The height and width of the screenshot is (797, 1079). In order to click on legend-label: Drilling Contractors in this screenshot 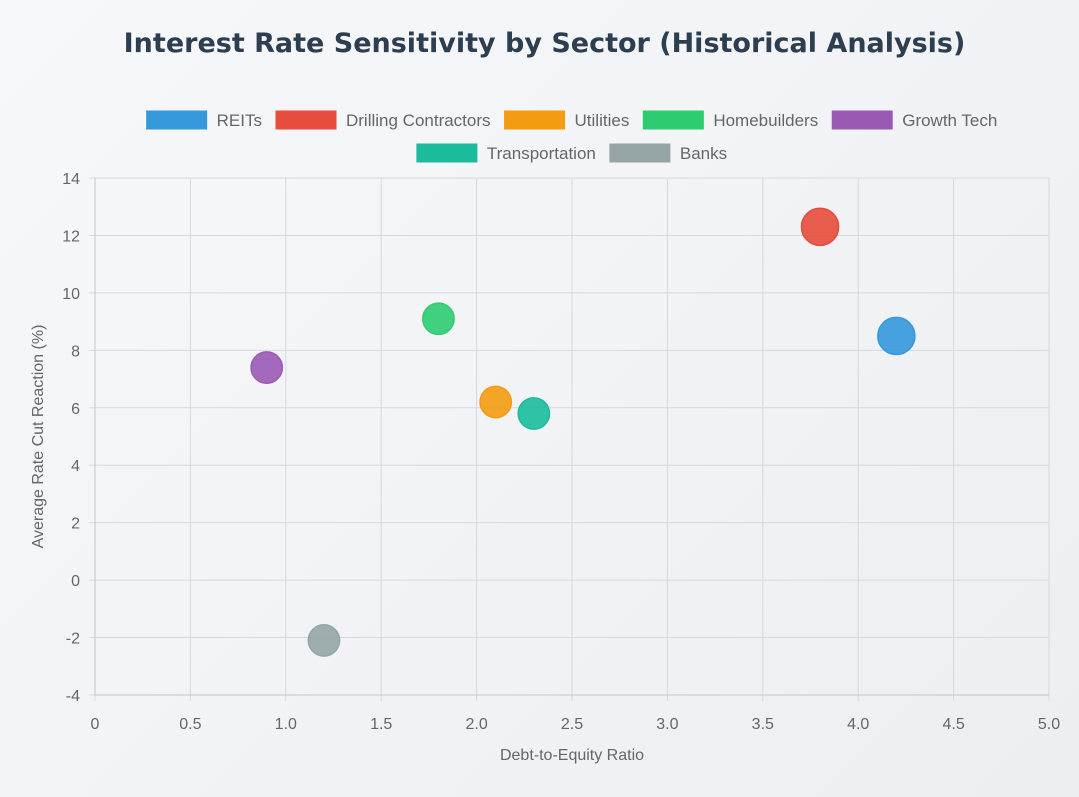, I will do `click(418, 120)`.